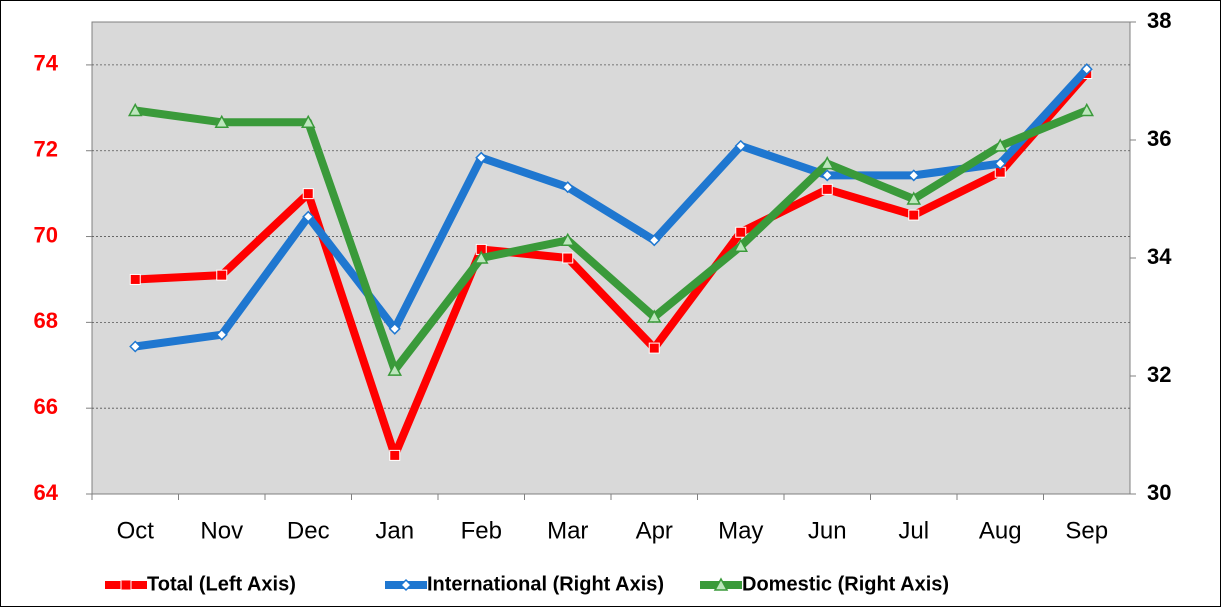 The height and width of the screenshot is (612, 1221). I want to click on y-tick-label: 72, so click(46, 149).